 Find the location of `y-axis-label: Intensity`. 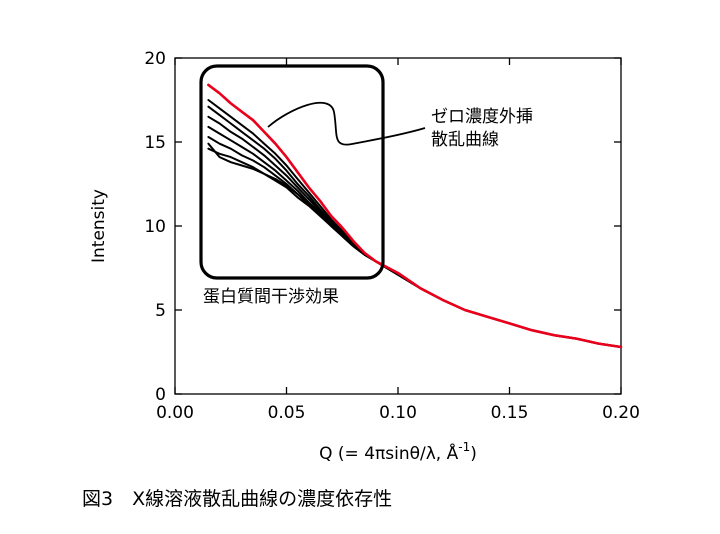

y-axis-label: Intensity is located at coordinates (99, 226).